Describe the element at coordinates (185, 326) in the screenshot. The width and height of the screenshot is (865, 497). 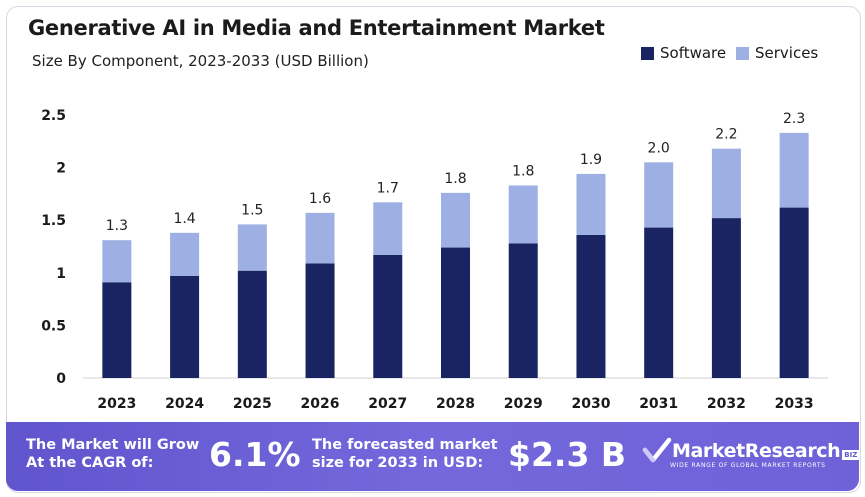
I see `bar-software-2024` at that location.